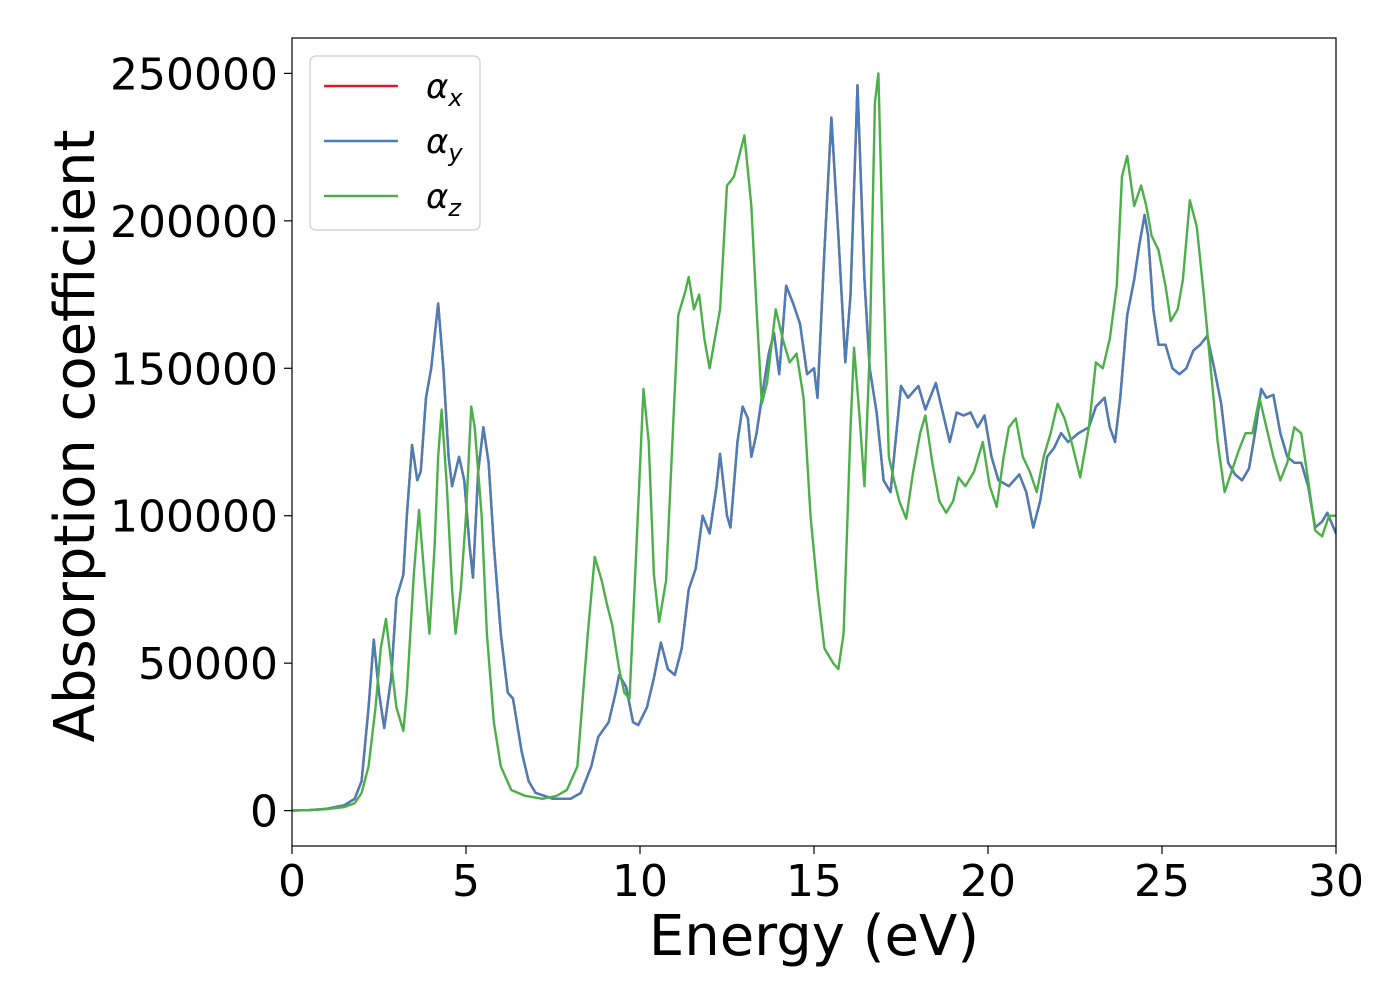  What do you see at coordinates (466, 881) in the screenshot?
I see `x-tick-label: 5` at bounding box center [466, 881].